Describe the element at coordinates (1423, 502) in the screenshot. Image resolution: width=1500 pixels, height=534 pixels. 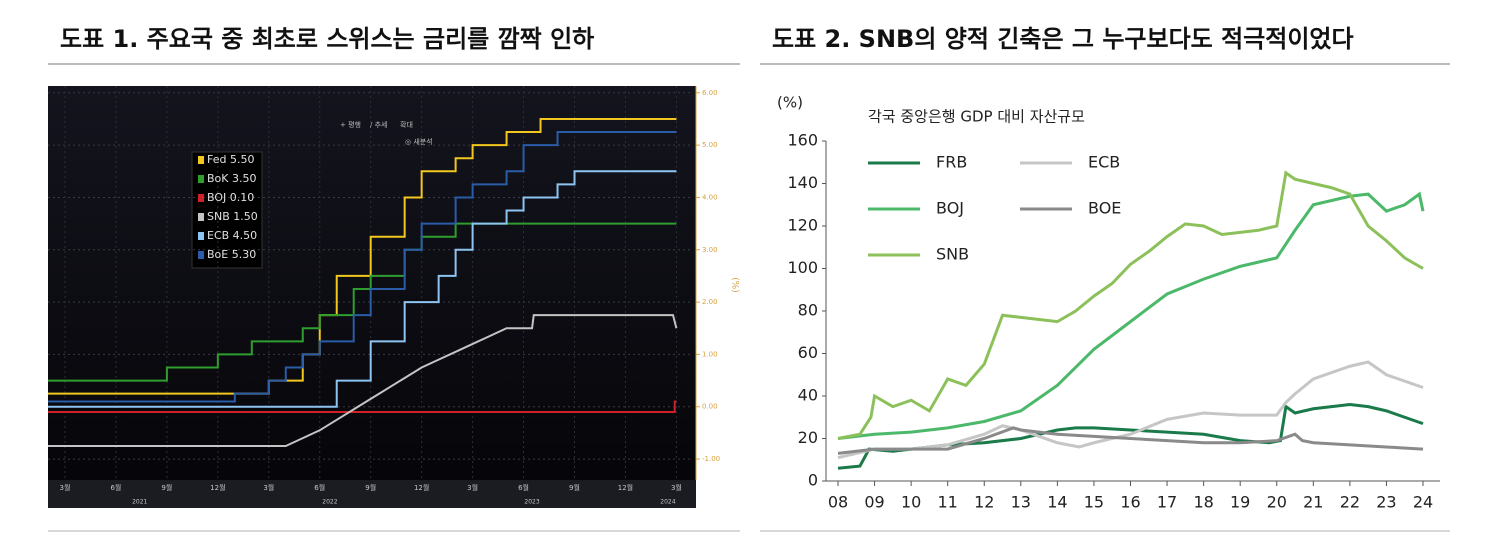
I see `x-tick-label: 24` at that location.